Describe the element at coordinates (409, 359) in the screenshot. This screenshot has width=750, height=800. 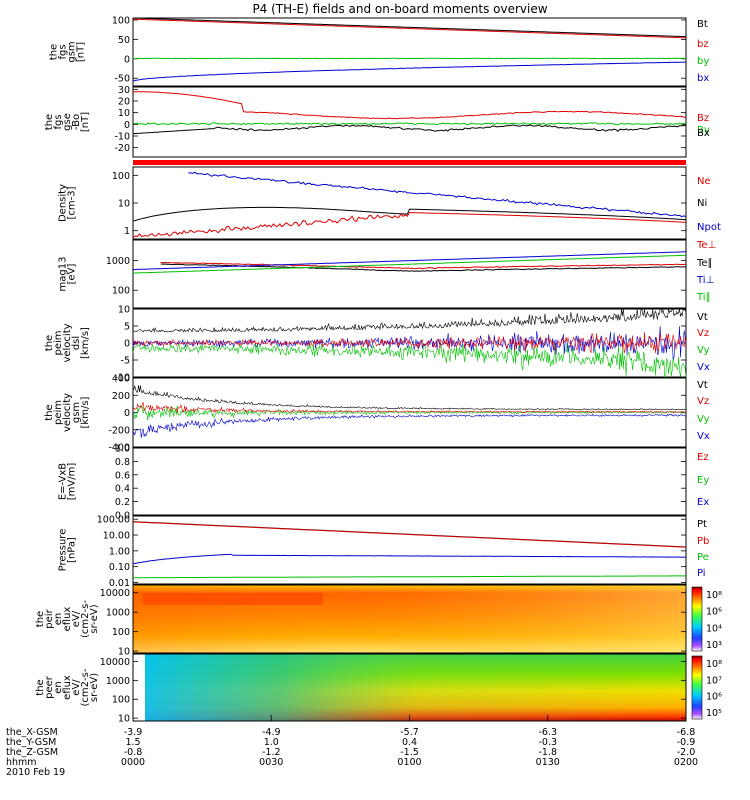
I see `series-Vy` at that location.